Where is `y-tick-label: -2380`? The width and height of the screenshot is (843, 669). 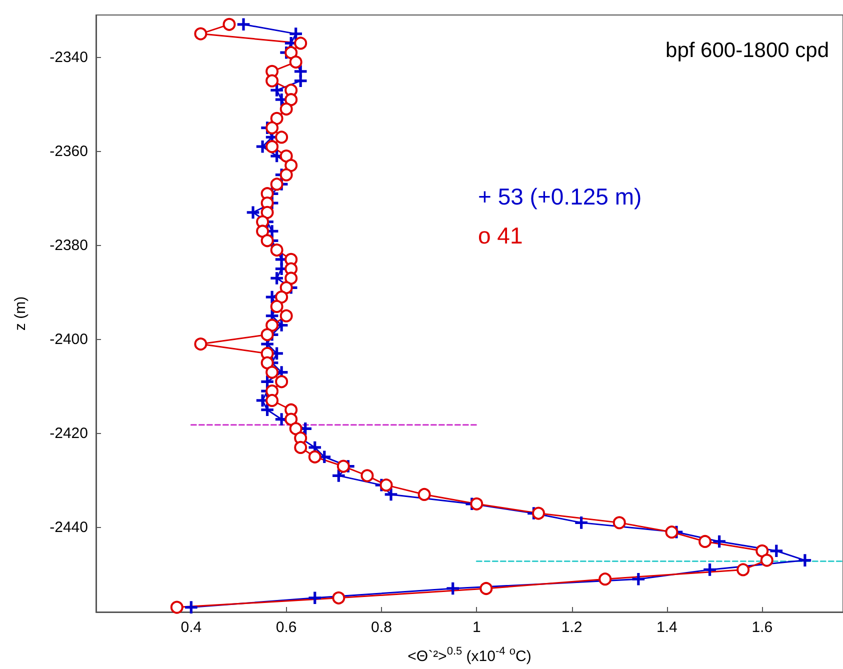
y-tick-label: -2380 is located at coordinates (69, 245).